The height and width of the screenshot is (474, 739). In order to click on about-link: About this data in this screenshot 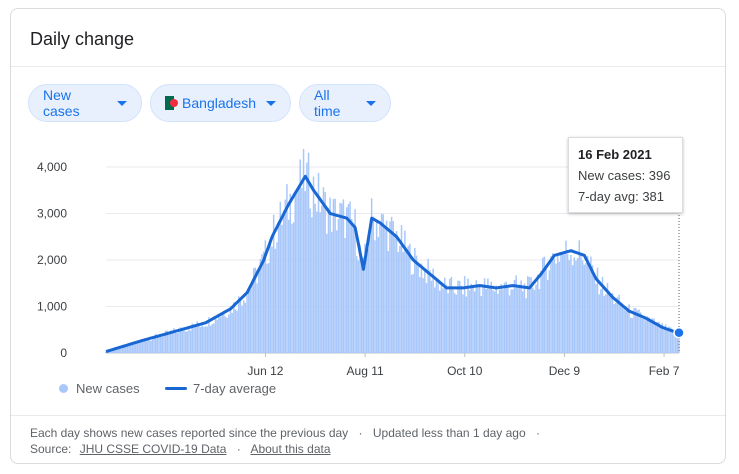, I will do `click(290, 449)`.